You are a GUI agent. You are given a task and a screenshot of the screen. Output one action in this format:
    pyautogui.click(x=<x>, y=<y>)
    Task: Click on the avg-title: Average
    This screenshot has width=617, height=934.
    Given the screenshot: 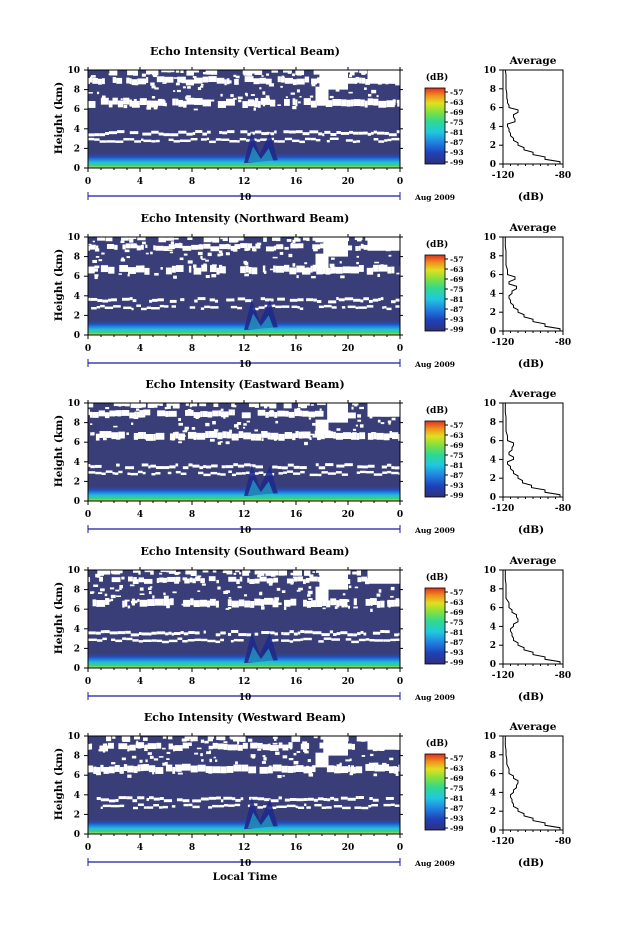 What is the action you would take?
    pyautogui.click(x=533, y=228)
    